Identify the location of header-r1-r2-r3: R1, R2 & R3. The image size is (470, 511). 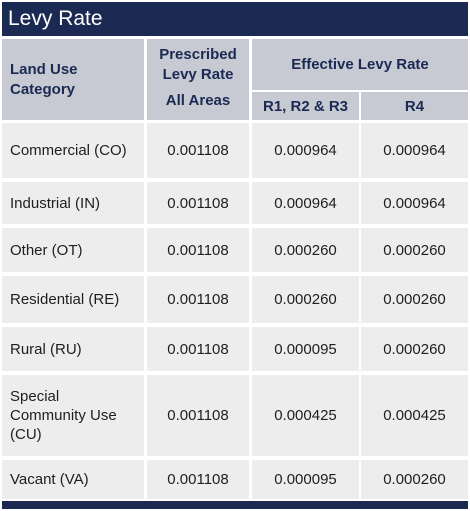
(305, 106).